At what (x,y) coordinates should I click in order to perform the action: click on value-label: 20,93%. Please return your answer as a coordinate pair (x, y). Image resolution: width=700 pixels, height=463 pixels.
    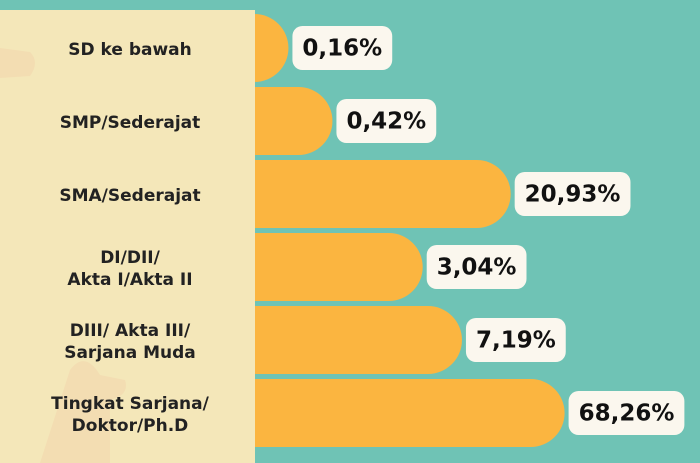
    Looking at the image, I should click on (572, 194).